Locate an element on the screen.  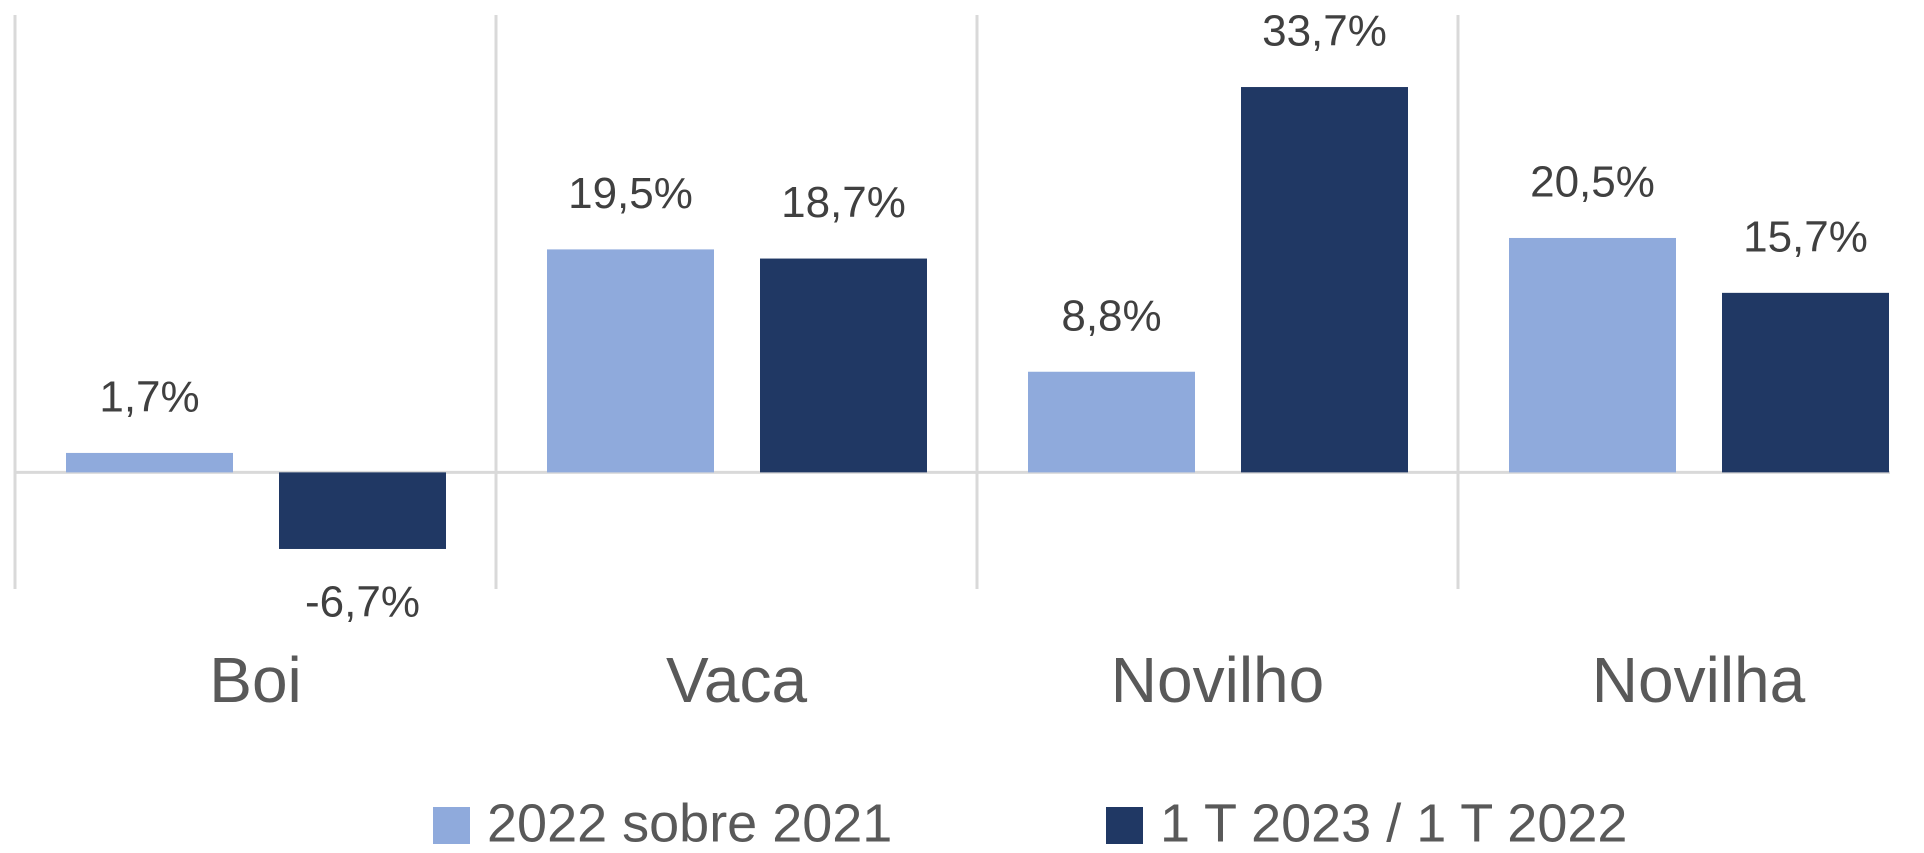
value-label: 1,7% is located at coordinates (149, 397).